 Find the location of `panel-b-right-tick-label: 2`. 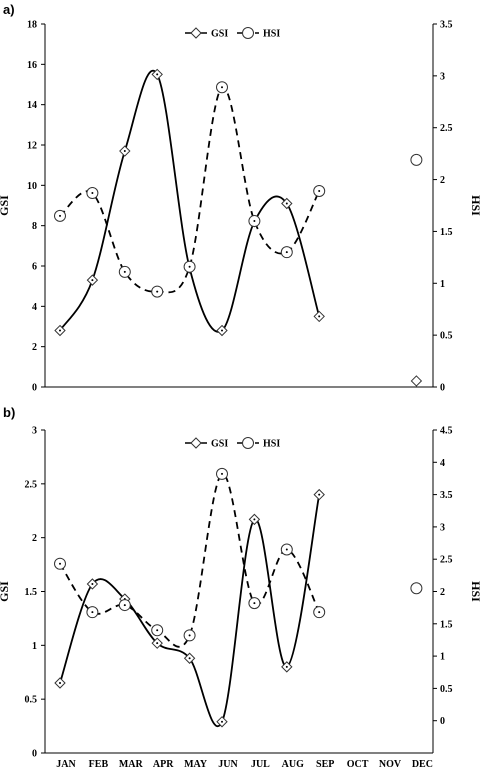

panel-b-right-tick-label: 2 is located at coordinates (442, 592).